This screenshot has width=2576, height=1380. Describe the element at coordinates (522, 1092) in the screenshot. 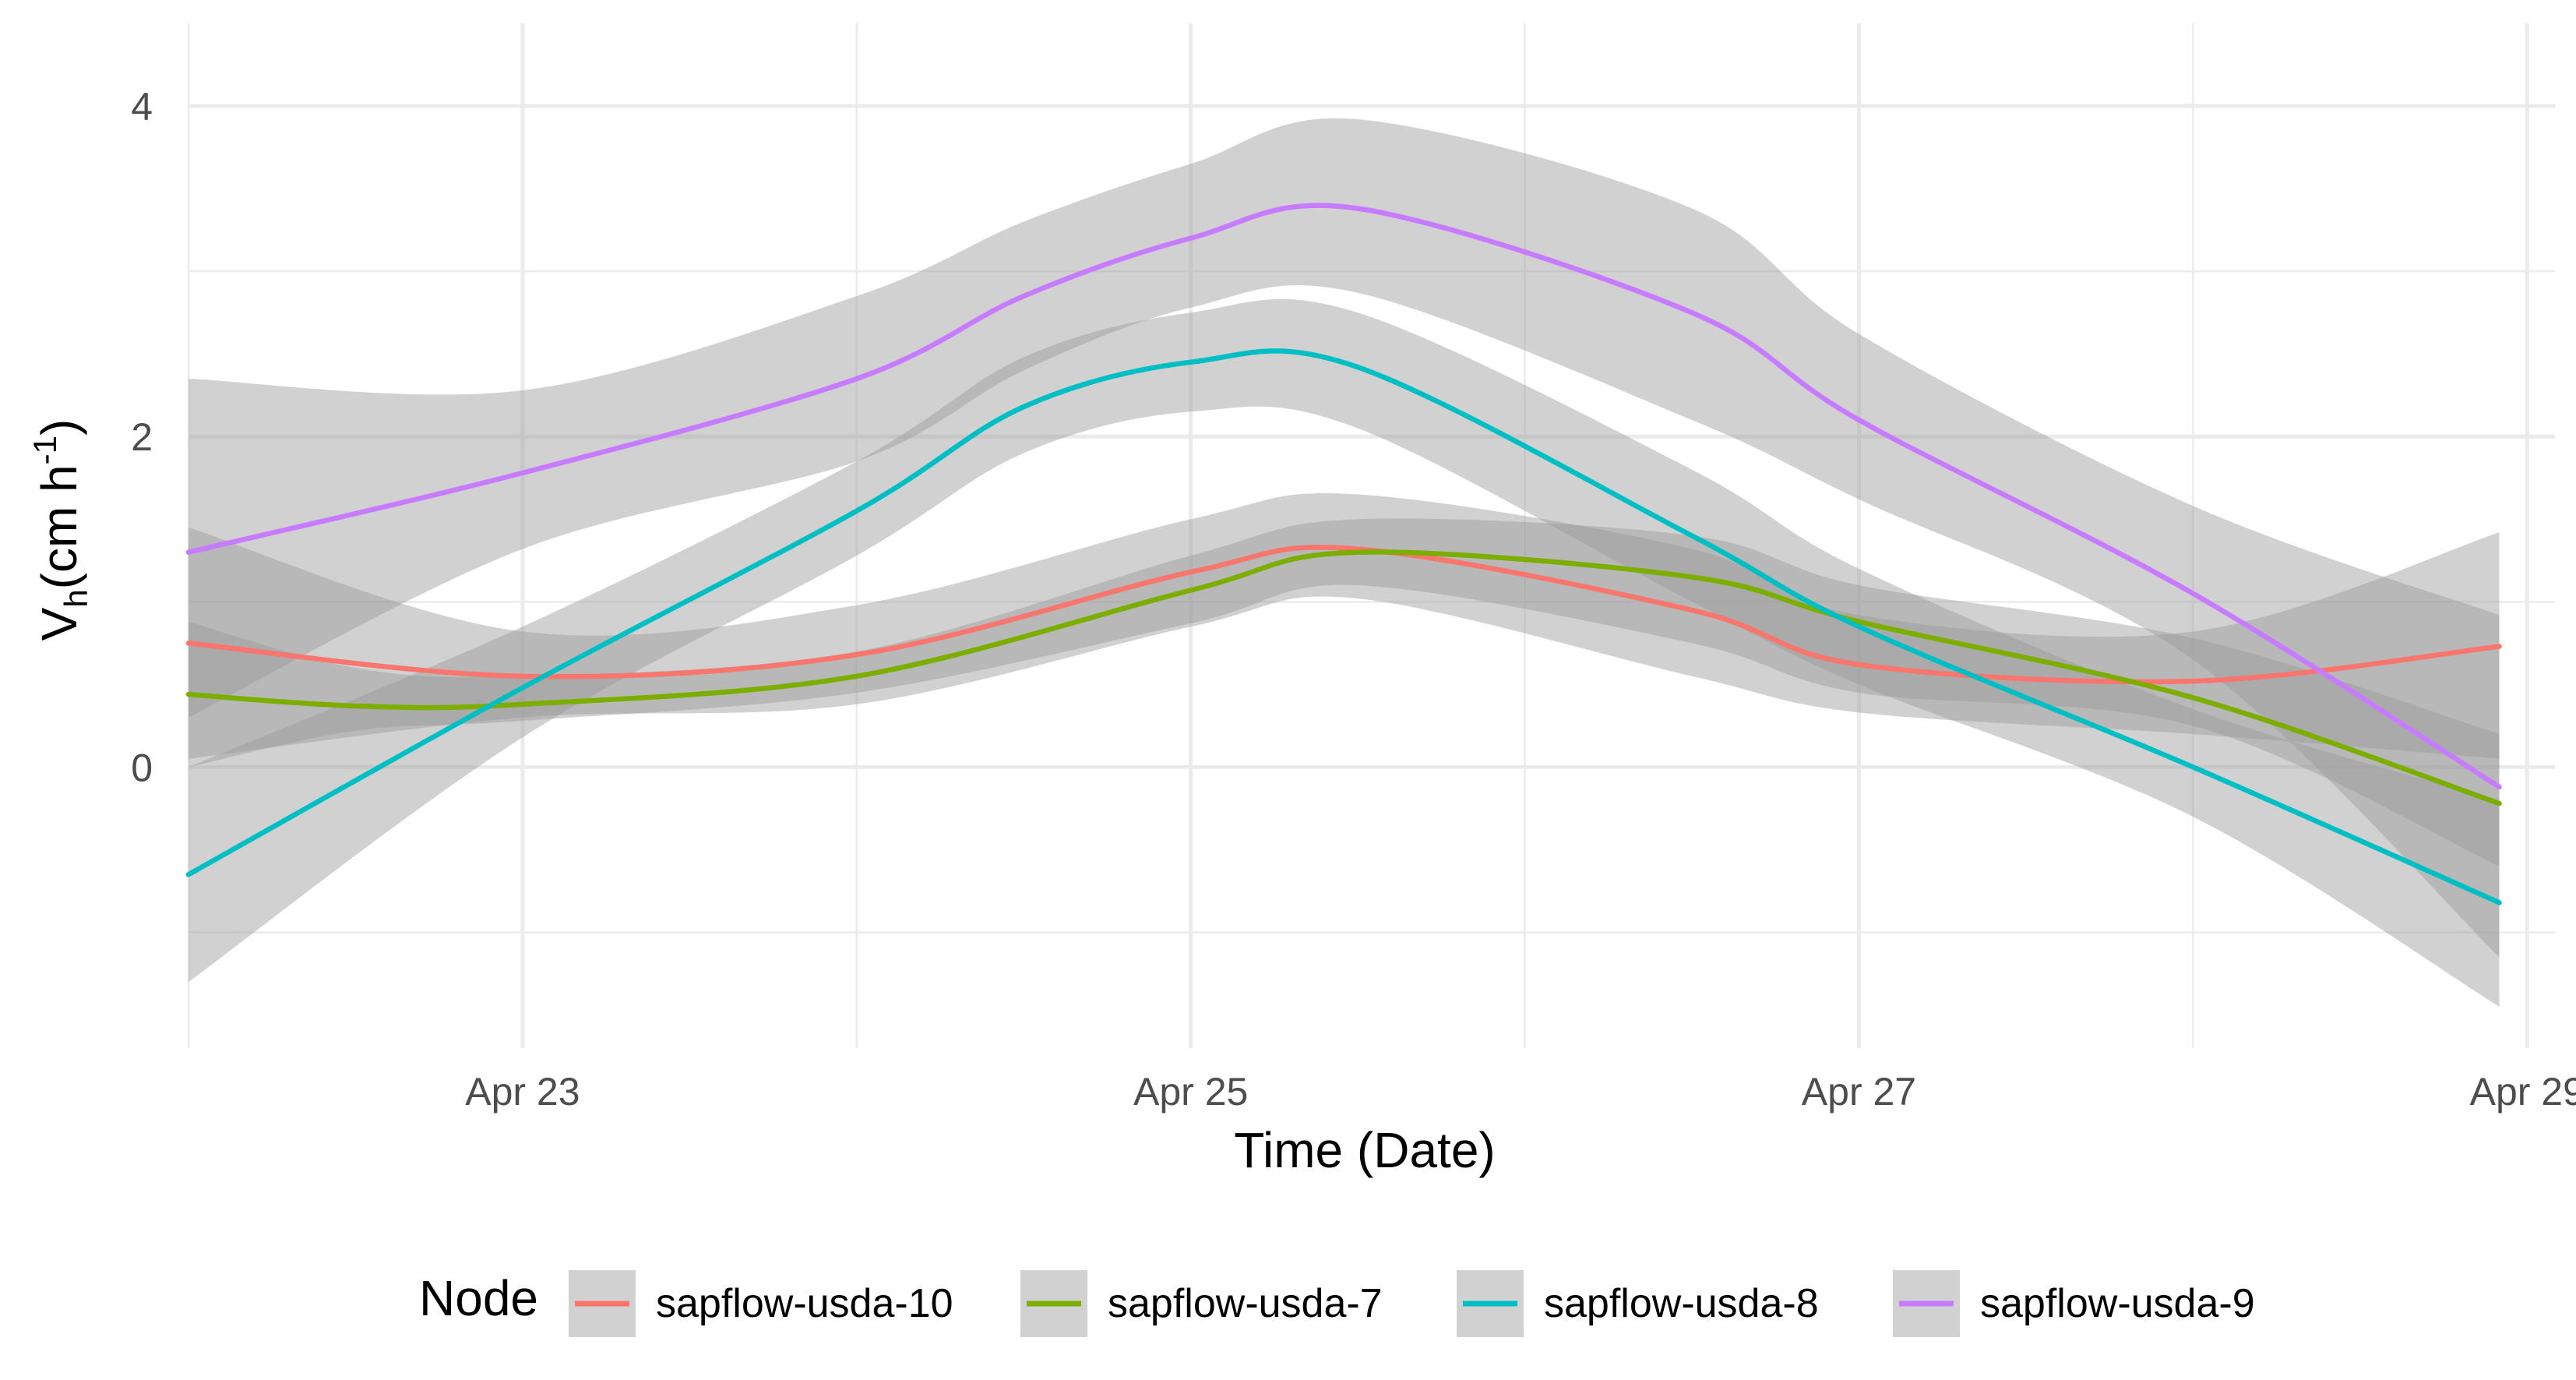

I see `x-tick-label: Apr 23` at that location.